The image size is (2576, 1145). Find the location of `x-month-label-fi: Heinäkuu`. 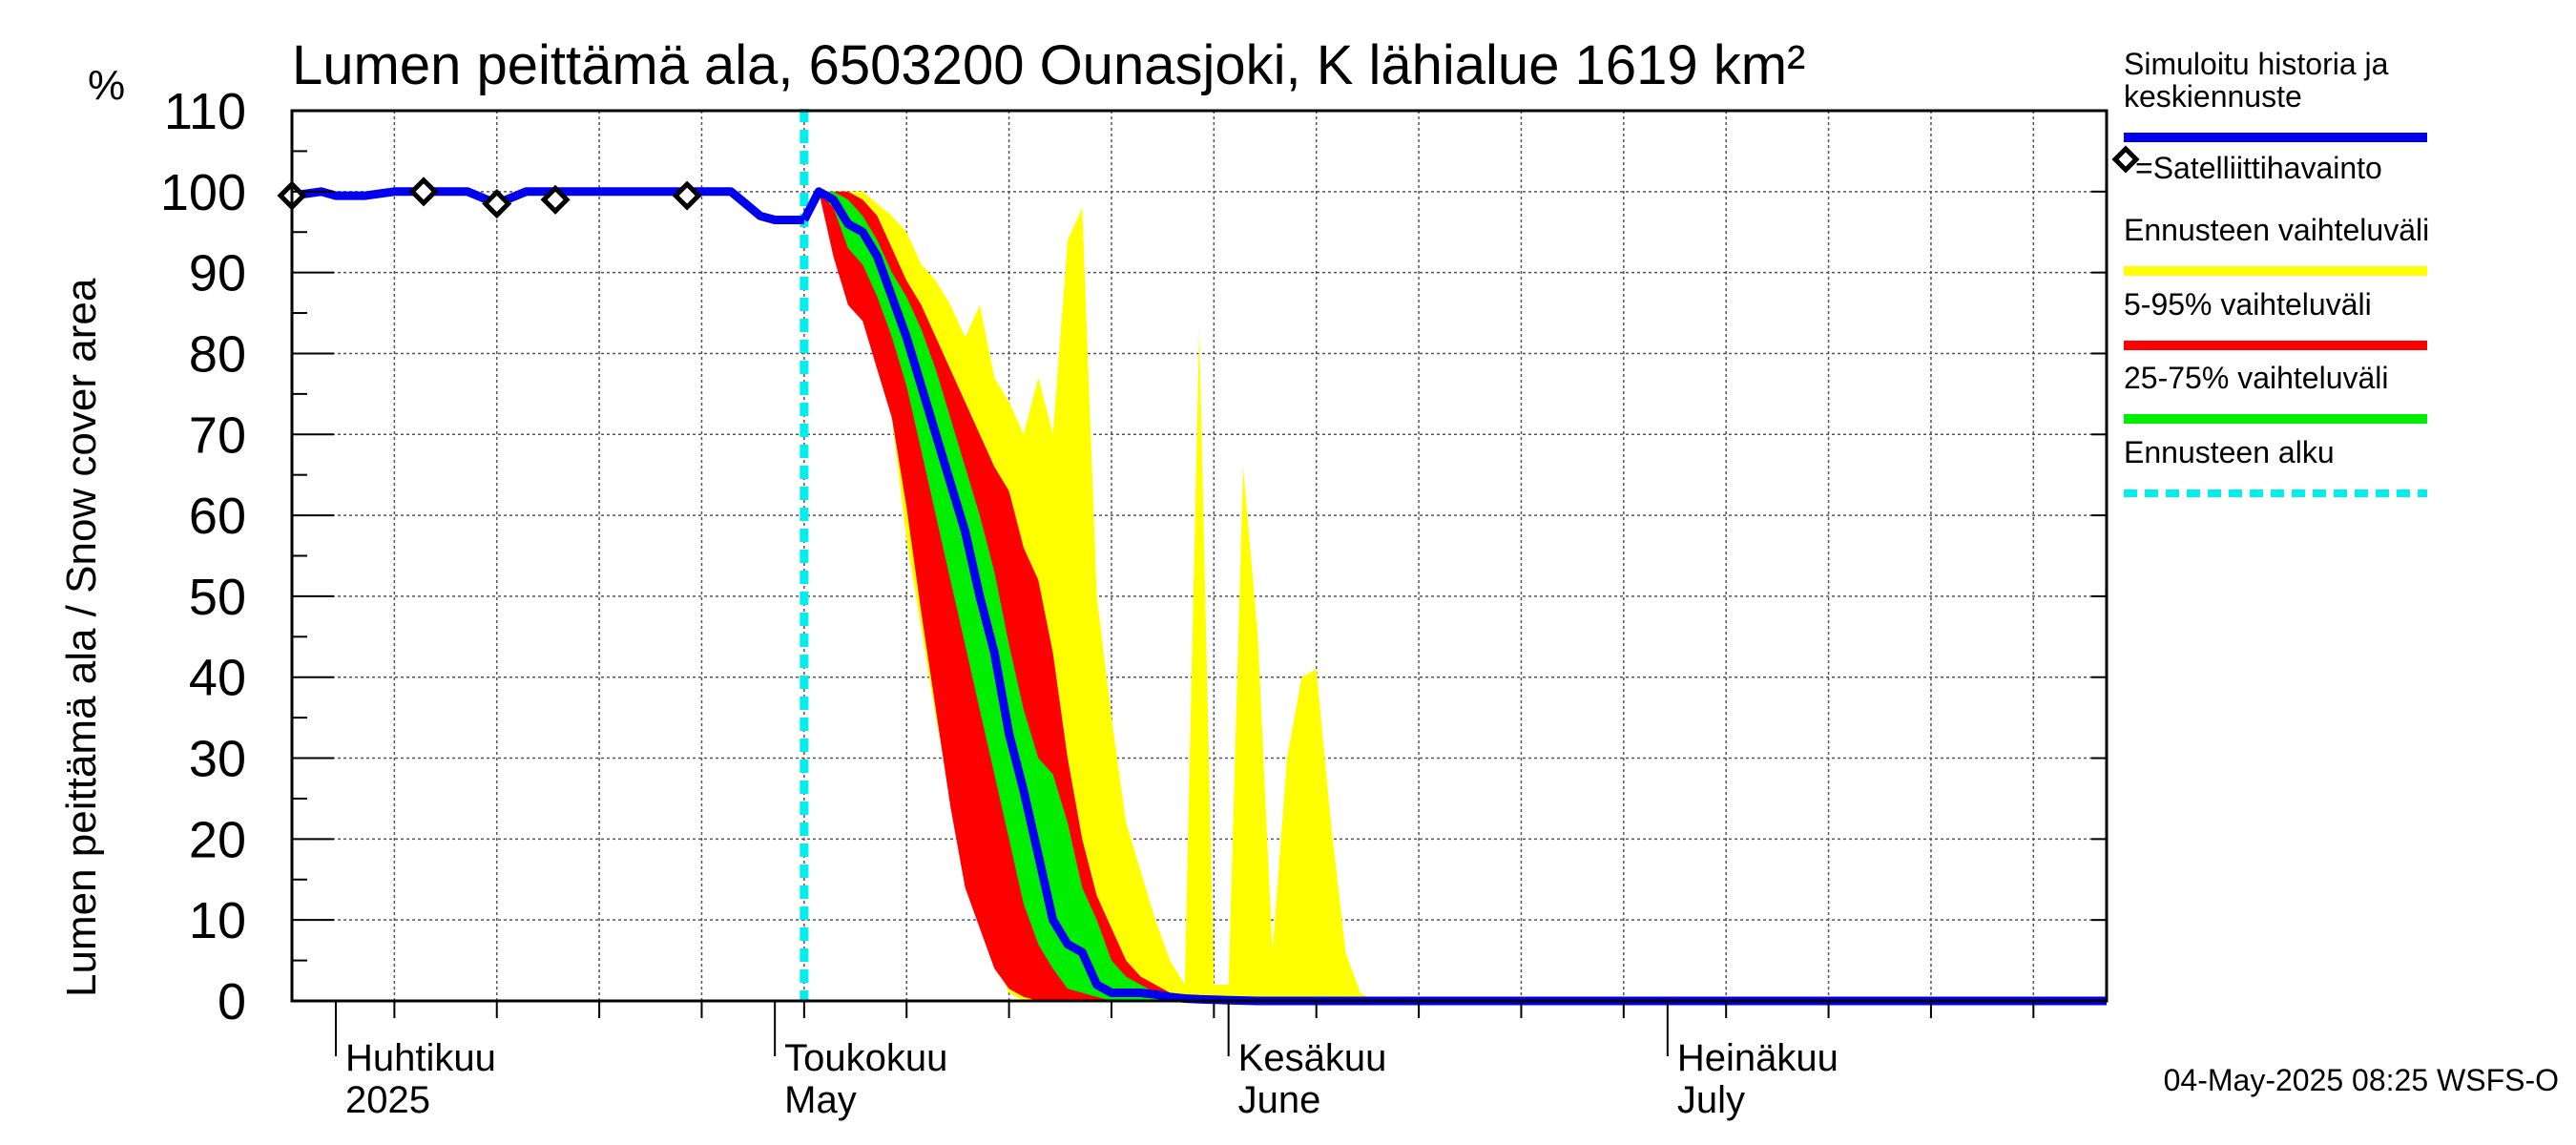

x-month-label-fi: Heinäkuu is located at coordinates (1758, 1058).